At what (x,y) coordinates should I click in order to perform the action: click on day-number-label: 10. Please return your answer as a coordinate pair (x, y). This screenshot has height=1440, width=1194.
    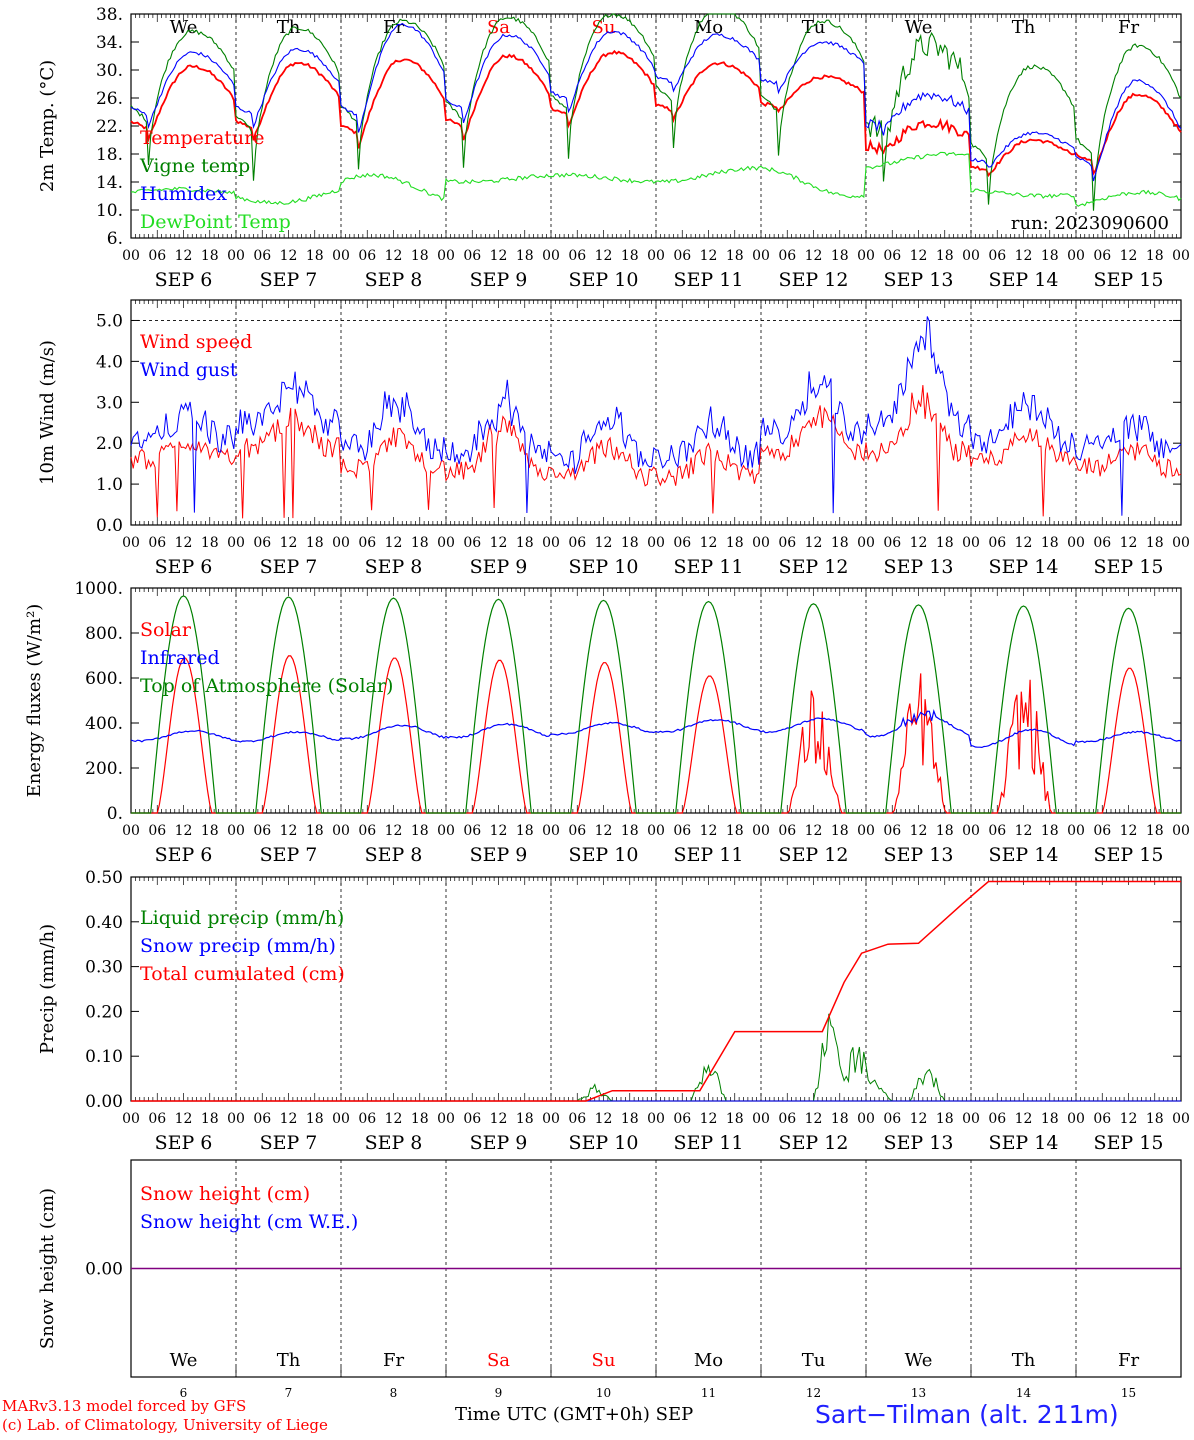
    Looking at the image, I should click on (603, 1393).